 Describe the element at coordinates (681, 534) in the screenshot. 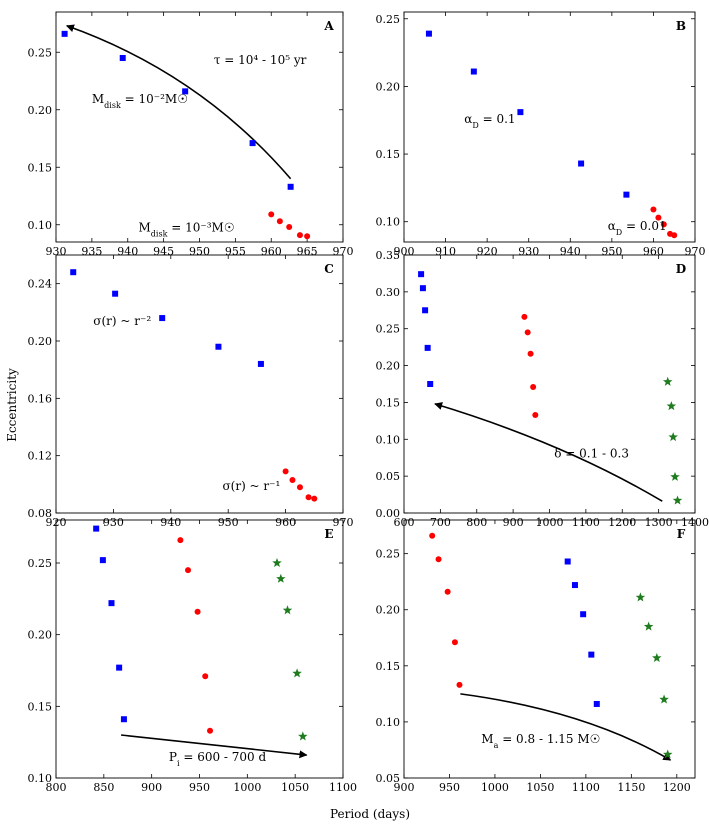

I see `panel-letter: F` at that location.